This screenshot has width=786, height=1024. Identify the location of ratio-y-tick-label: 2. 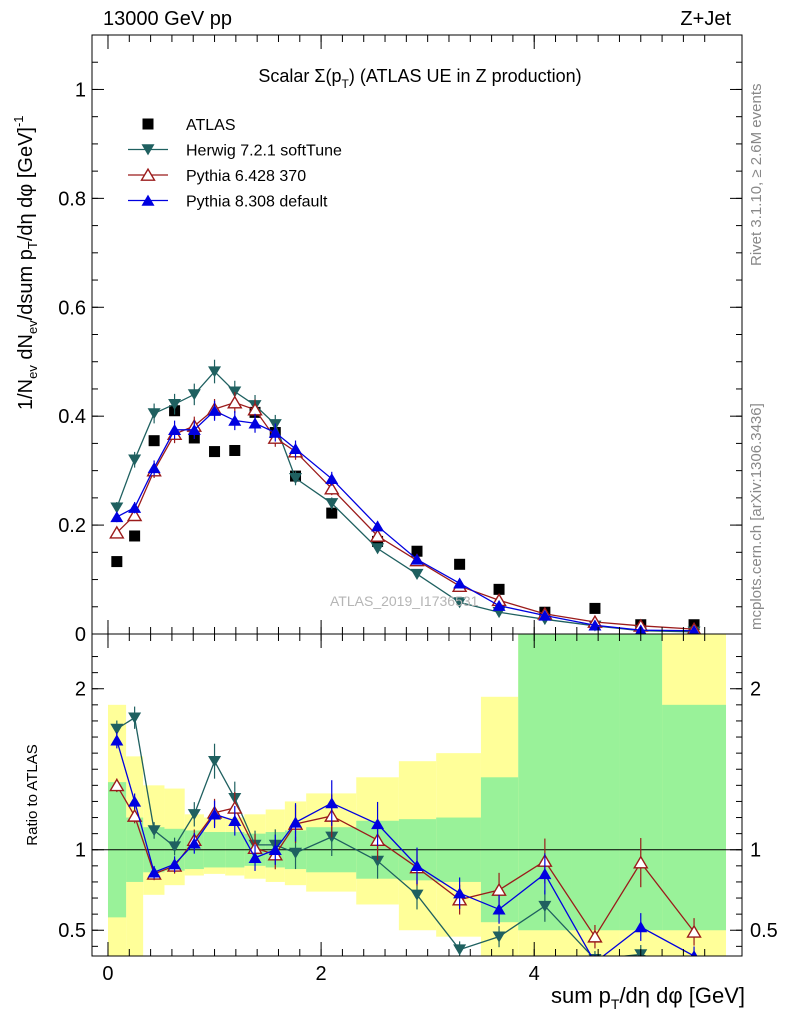
(80, 690).